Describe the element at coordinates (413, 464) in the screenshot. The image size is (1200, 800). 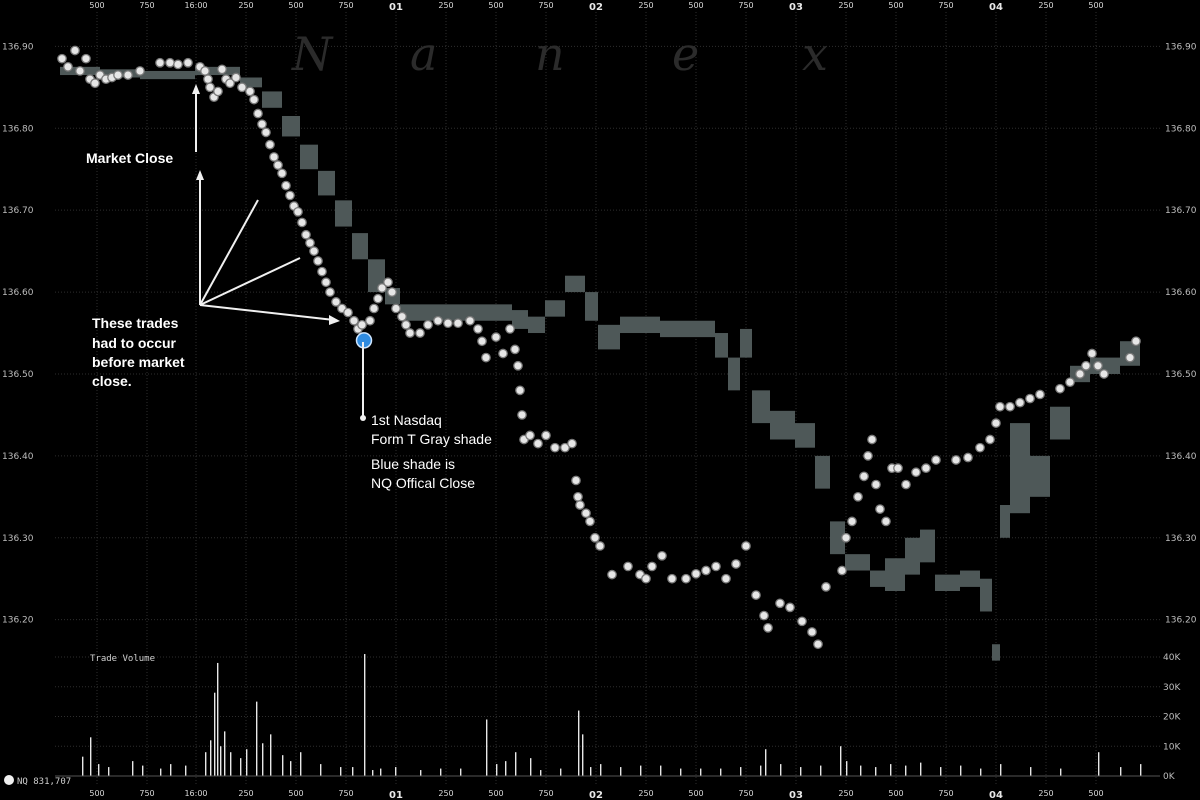
I see `blue-close-line-1: Blue shade is` at that location.